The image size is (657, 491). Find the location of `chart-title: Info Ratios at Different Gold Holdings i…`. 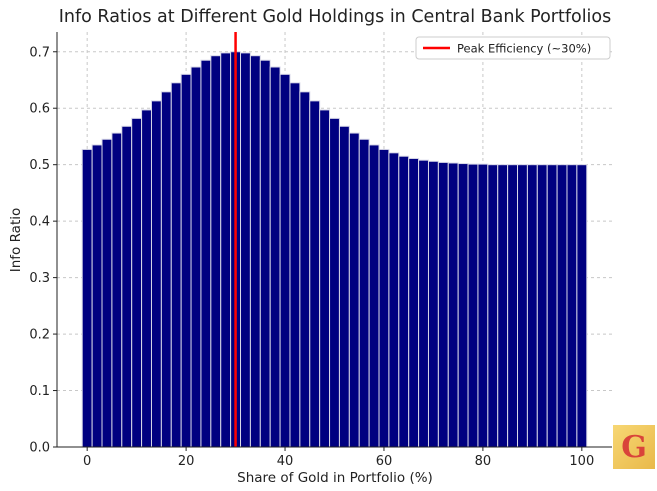

chart-title: Info Ratios at Different Gold Holdings i… is located at coordinates (335, 17).